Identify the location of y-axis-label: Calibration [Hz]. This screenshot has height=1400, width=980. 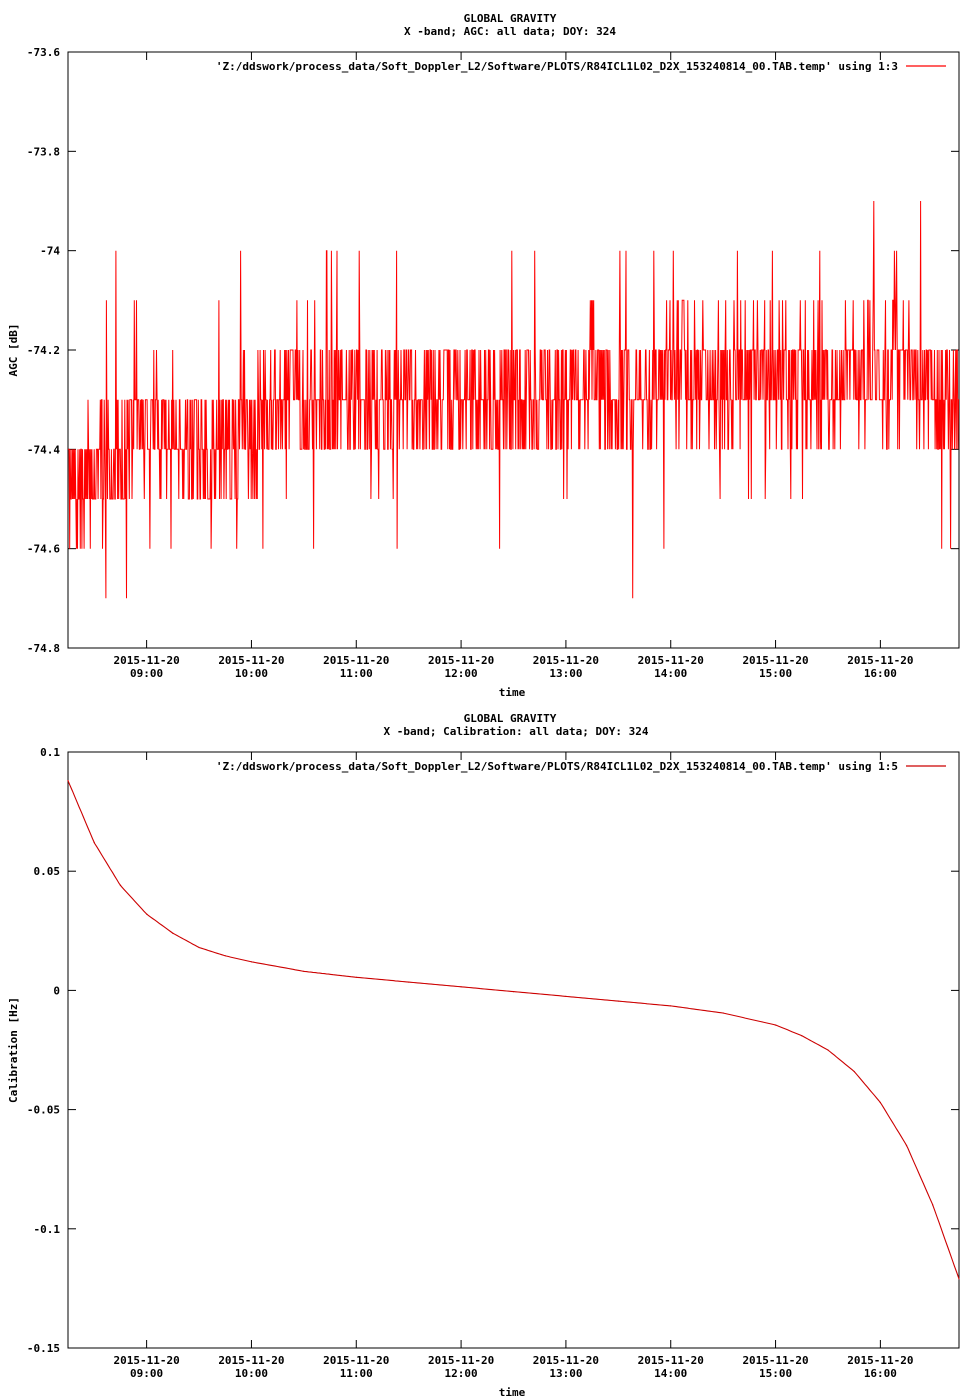
(13, 1050).